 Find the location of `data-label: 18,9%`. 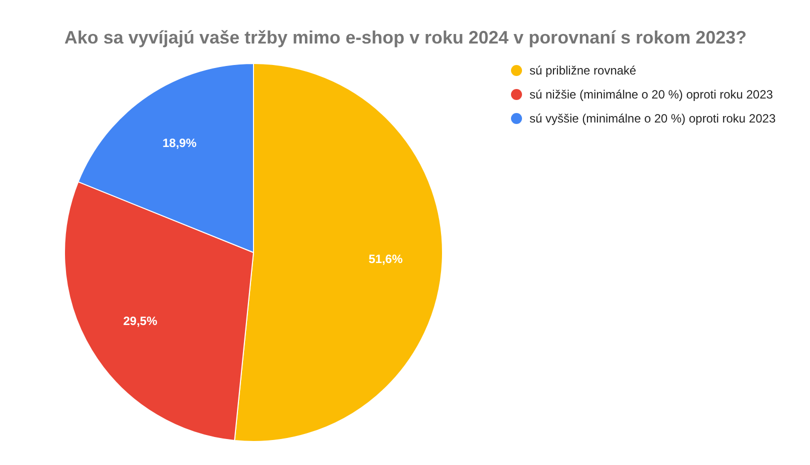

data-label: 18,9% is located at coordinates (179, 143).